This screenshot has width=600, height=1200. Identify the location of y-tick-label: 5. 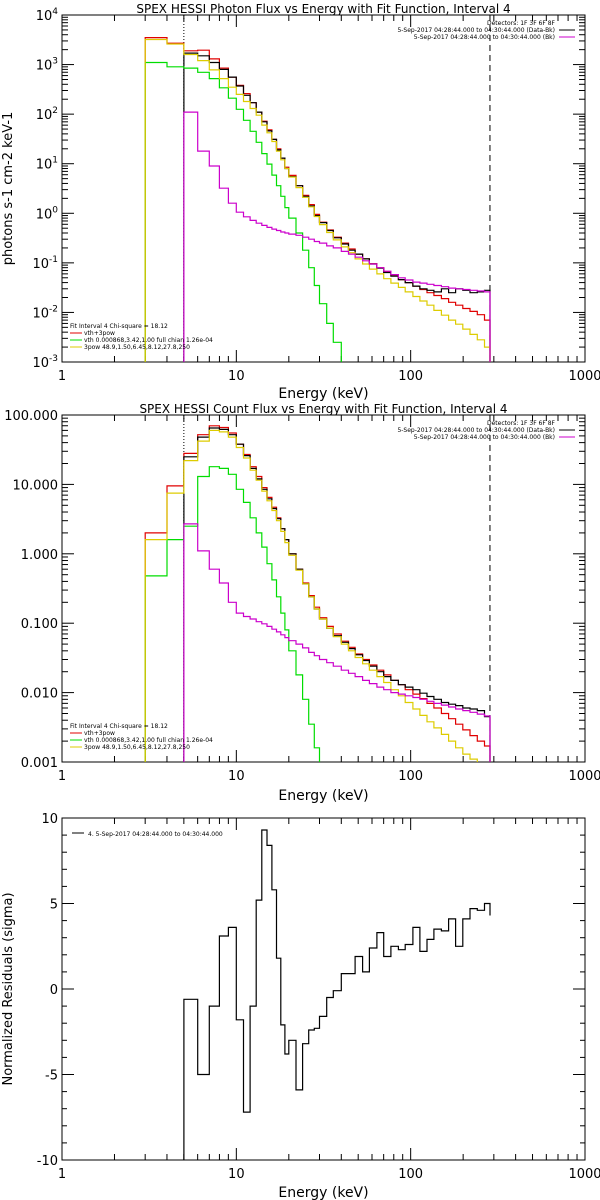
(54, 905).